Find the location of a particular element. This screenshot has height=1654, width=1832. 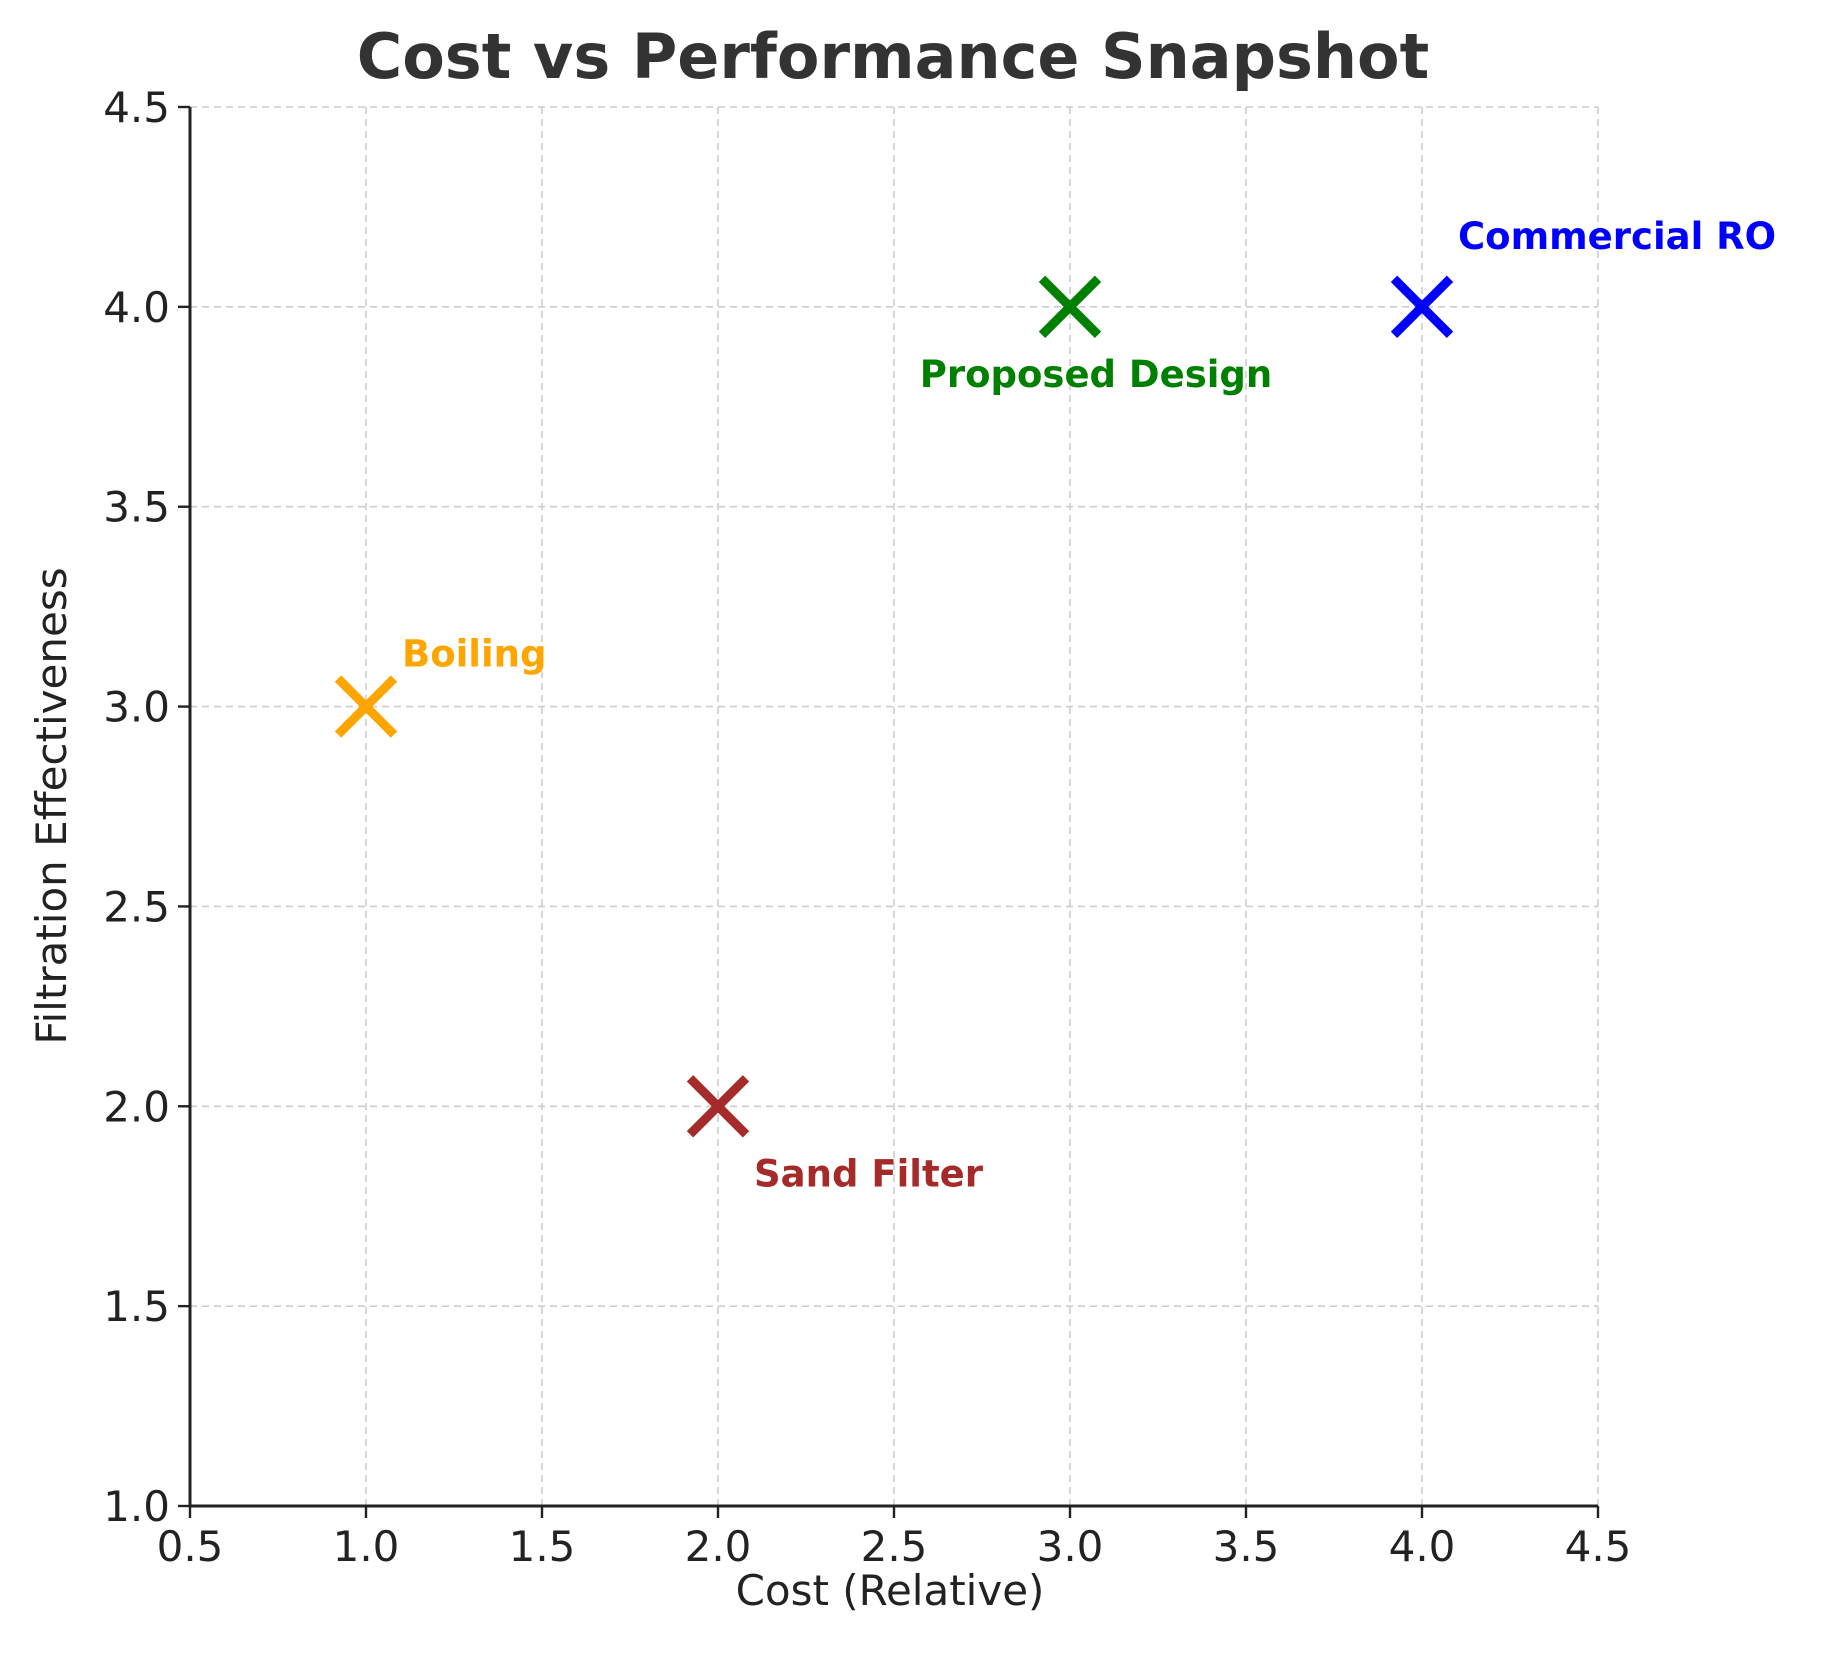

y-tick-label: 3.5 is located at coordinates (136, 507).